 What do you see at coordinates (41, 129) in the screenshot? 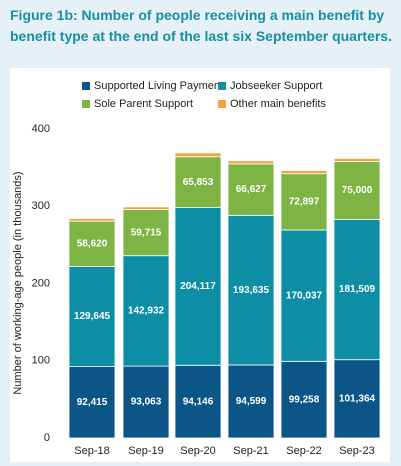
I see `y-tick-label: 400` at bounding box center [41, 129].